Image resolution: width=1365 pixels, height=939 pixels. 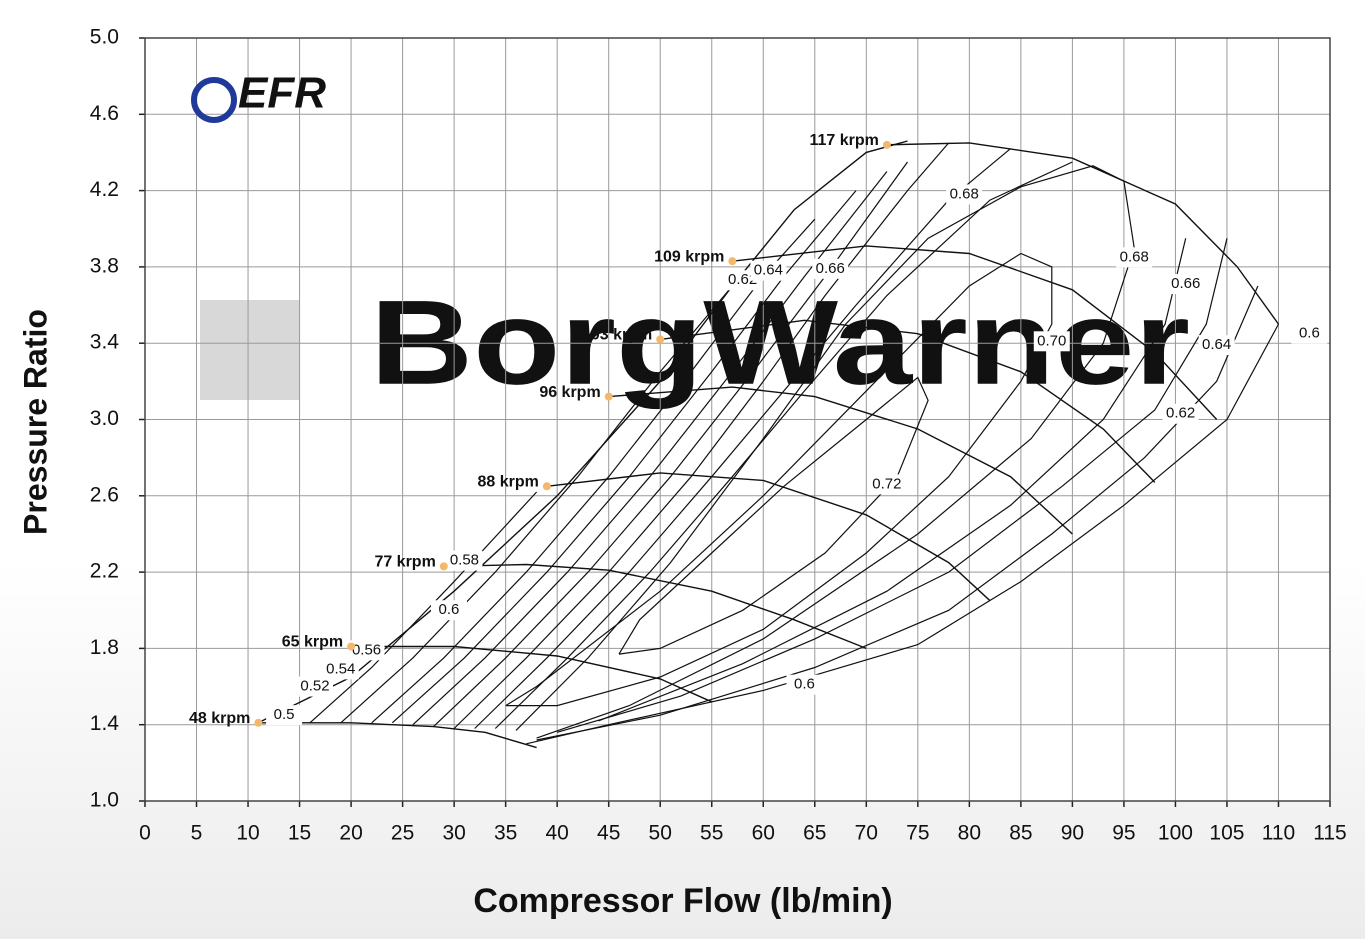 What do you see at coordinates (1329, 833) in the screenshot?
I see `x-tick-label: 115` at bounding box center [1329, 833].